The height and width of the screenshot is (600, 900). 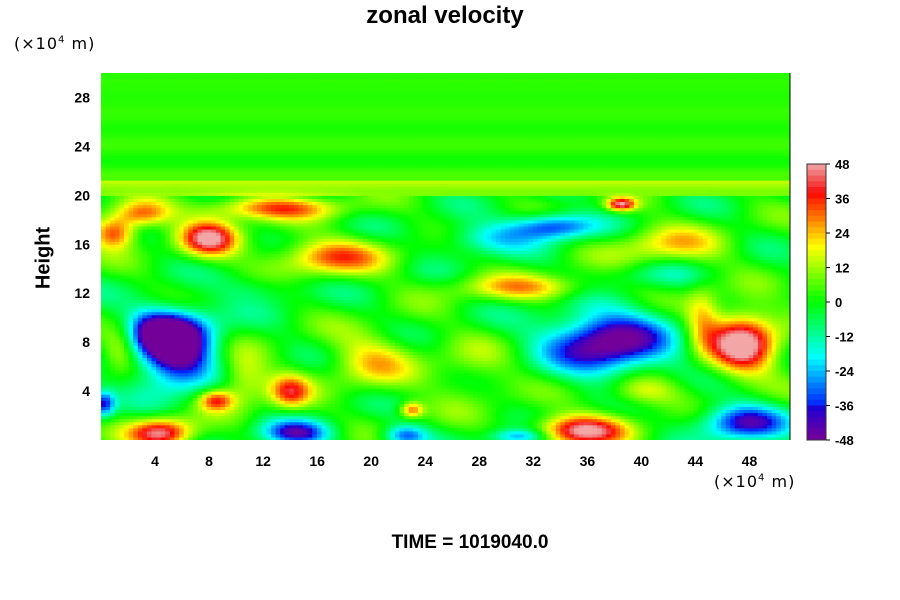 What do you see at coordinates (588, 461) in the screenshot?
I see `x-tick-label: 36` at bounding box center [588, 461].